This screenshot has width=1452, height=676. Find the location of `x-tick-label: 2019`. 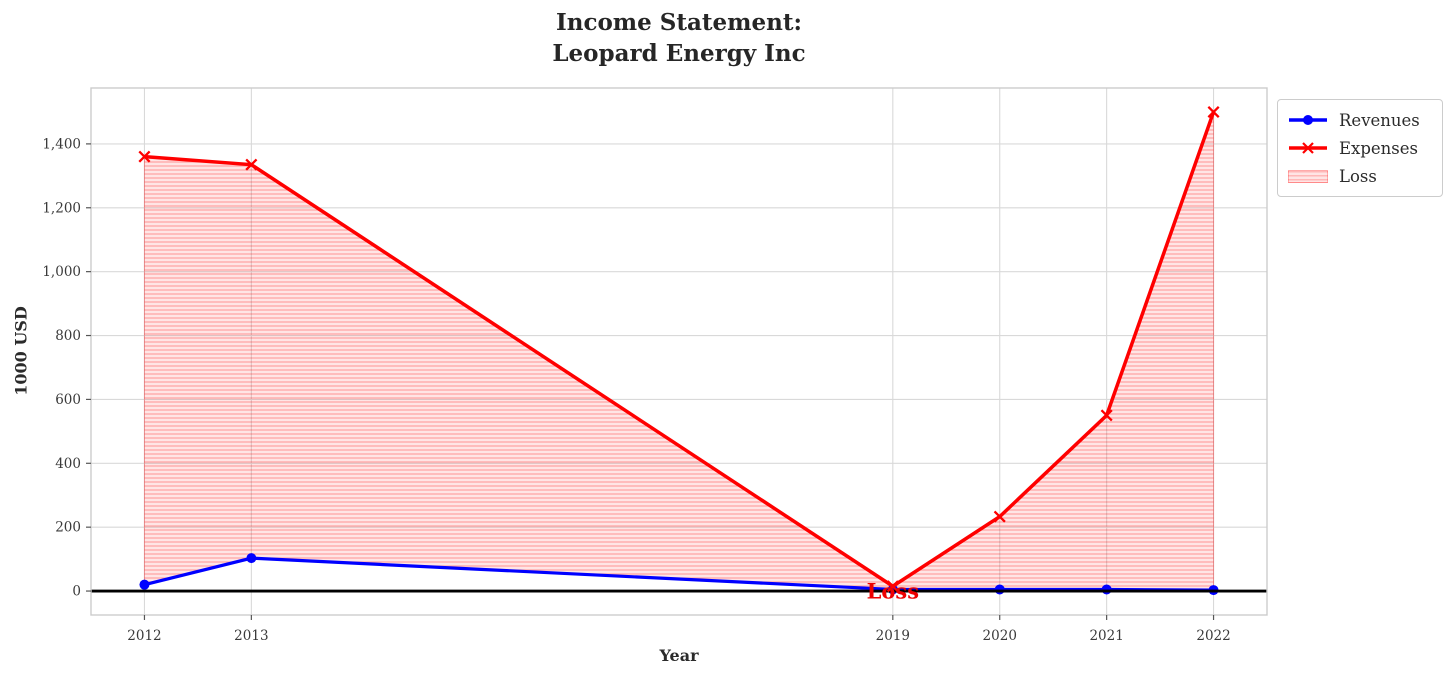

x-tick-label: 2019 is located at coordinates (893, 636).